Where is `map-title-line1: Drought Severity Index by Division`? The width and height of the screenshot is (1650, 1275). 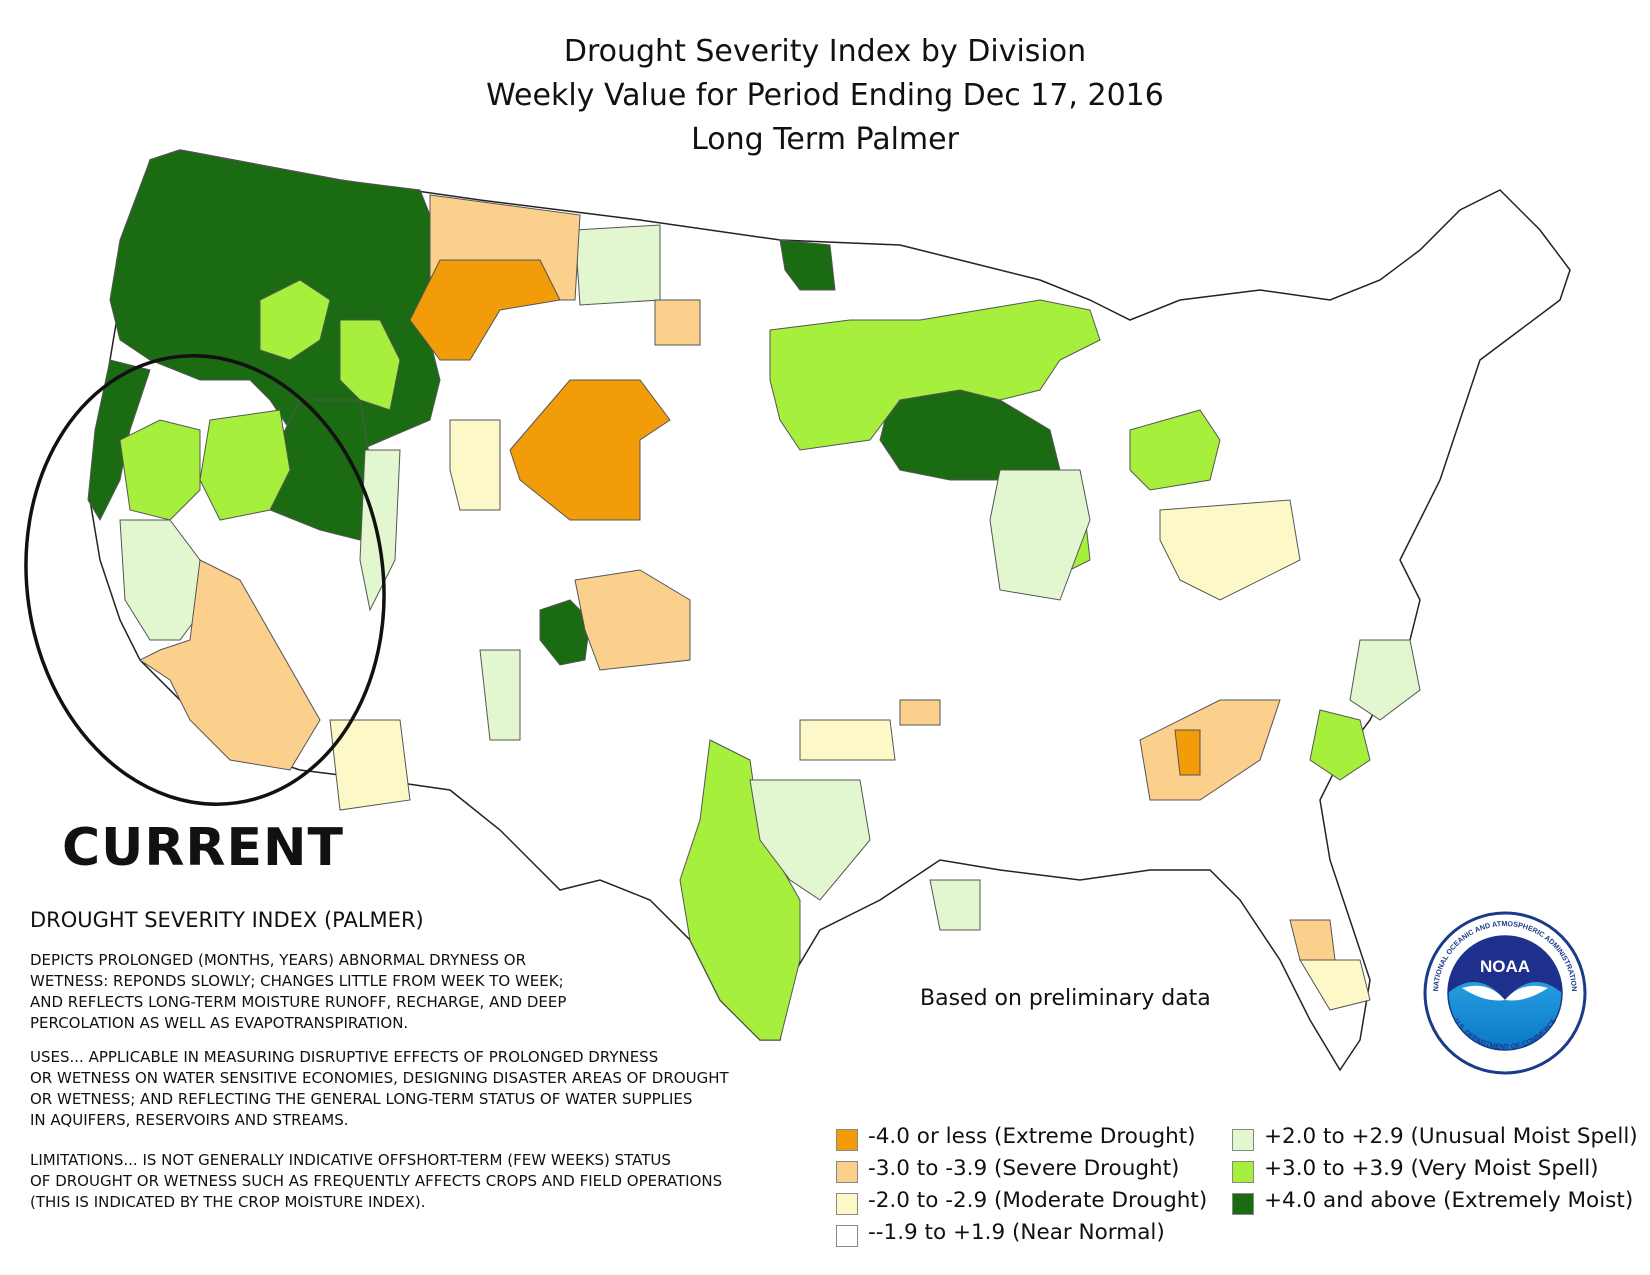 map-title-line1: Drought Severity Index by Division is located at coordinates (825, 51).